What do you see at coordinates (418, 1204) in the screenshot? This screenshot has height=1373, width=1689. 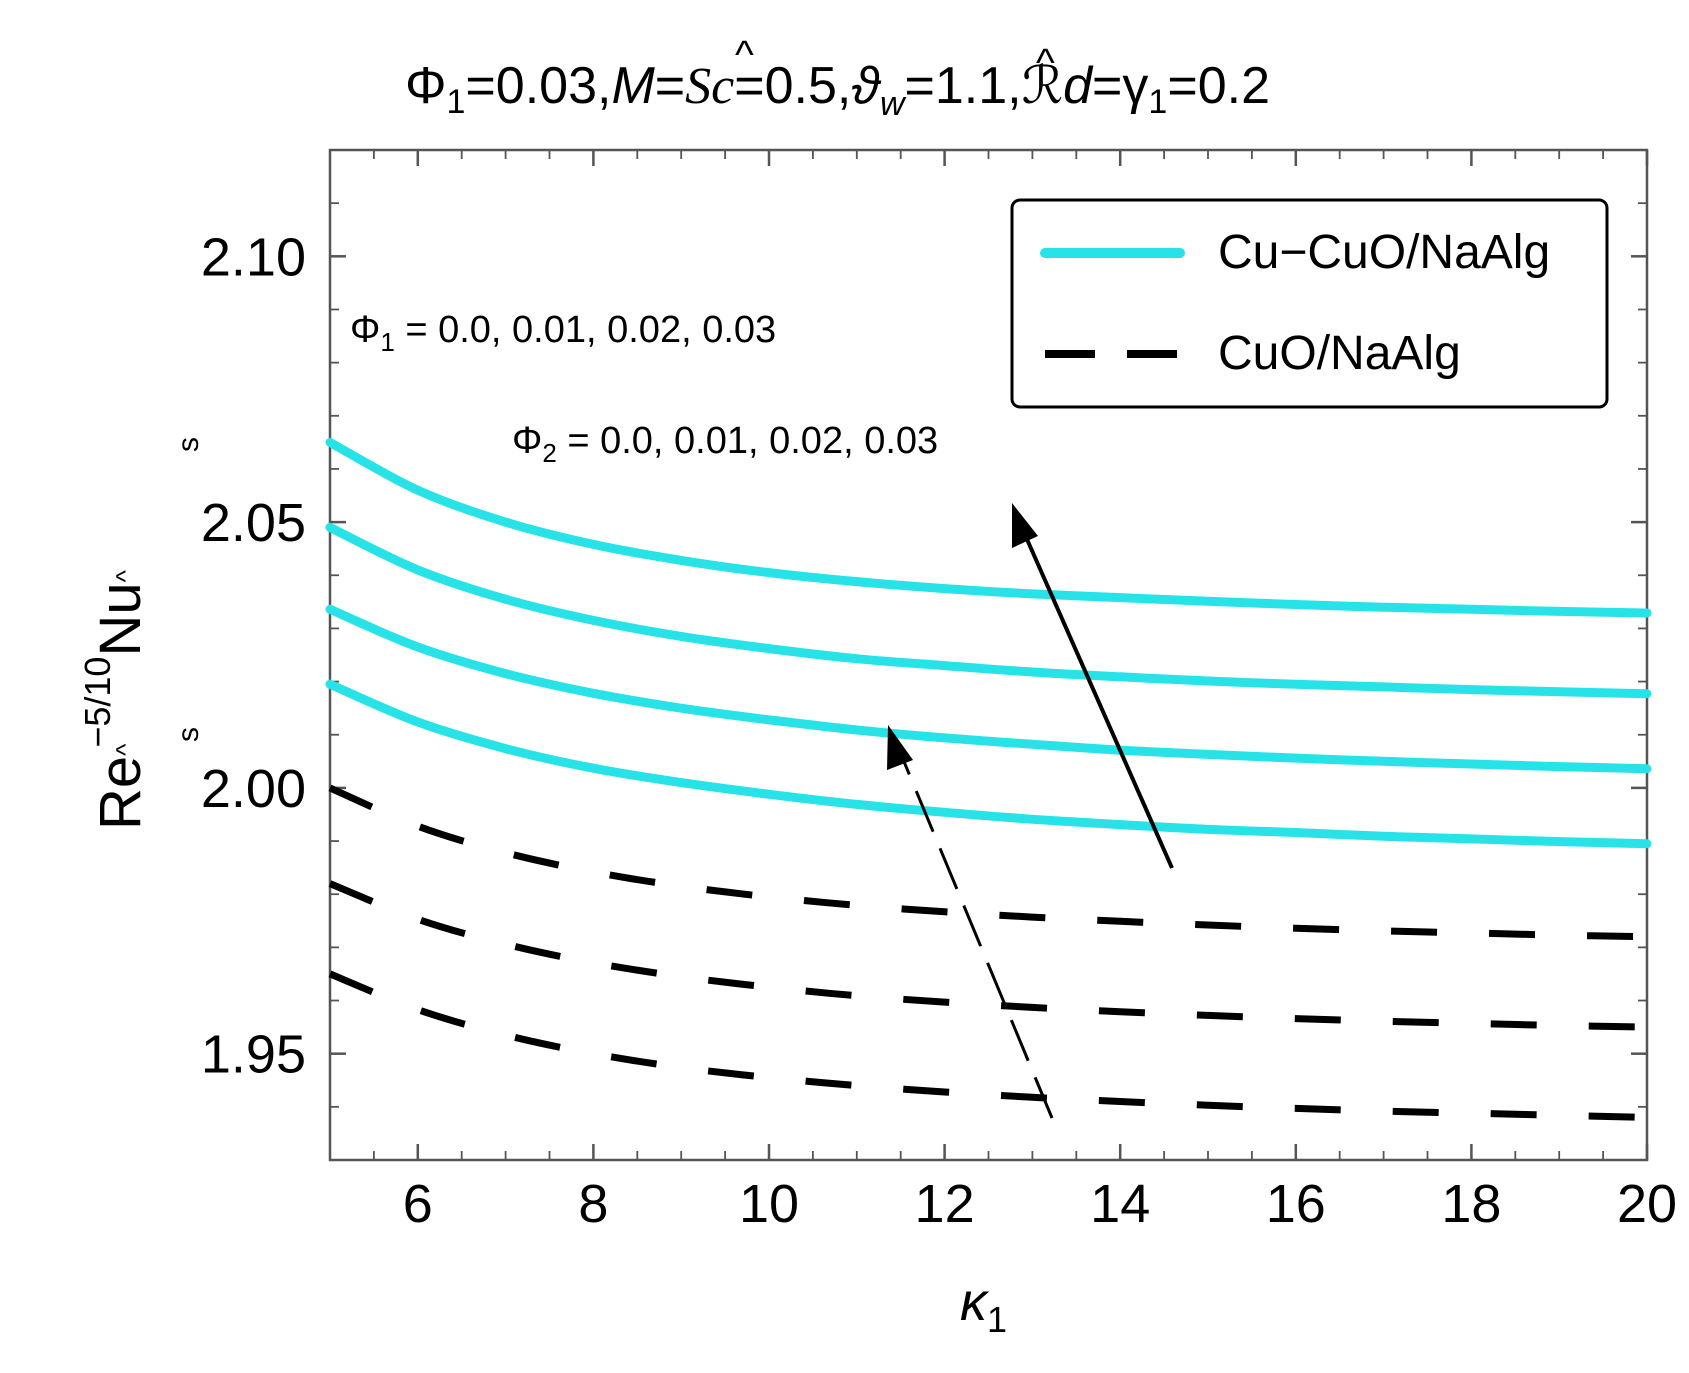 I see `x-tick-label: 6` at bounding box center [418, 1204].